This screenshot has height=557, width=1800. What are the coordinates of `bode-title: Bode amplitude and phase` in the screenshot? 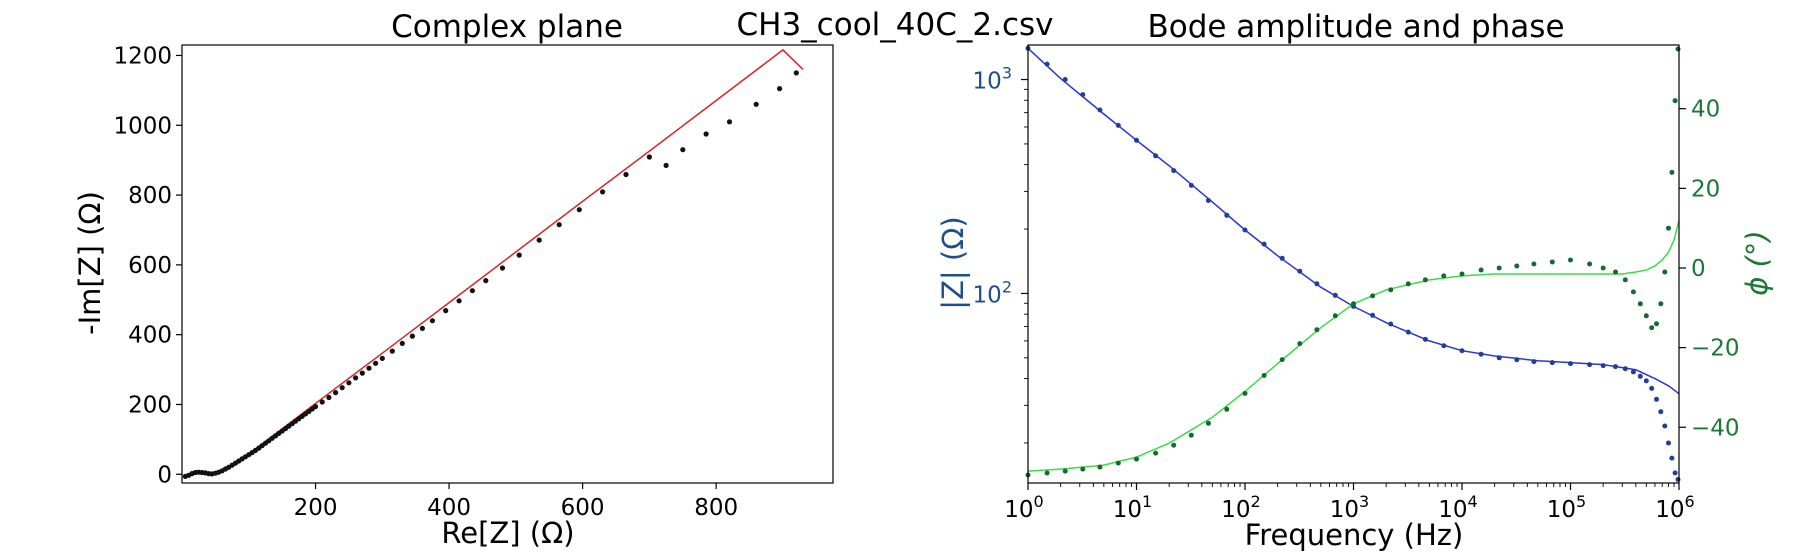 It's located at (1355, 27).